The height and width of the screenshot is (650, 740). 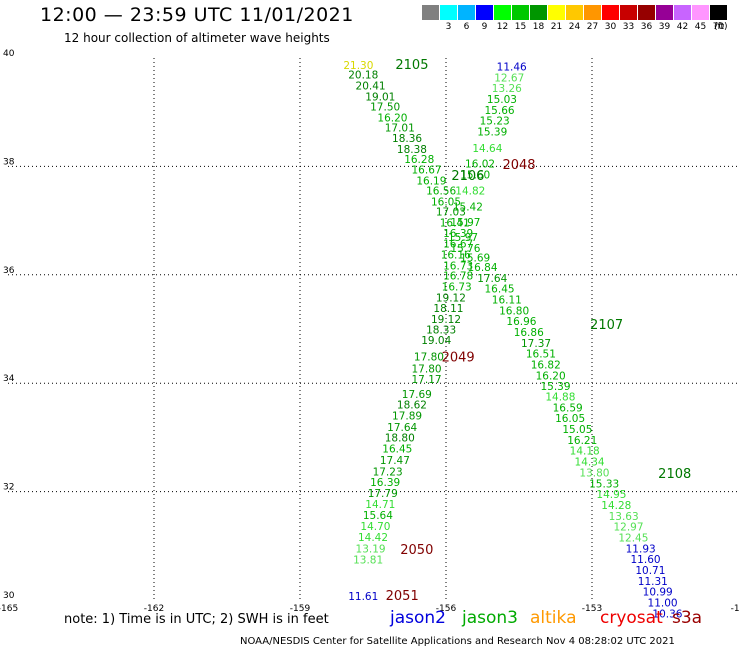 I want to click on lat-tick-label: 34, so click(x=9, y=379).